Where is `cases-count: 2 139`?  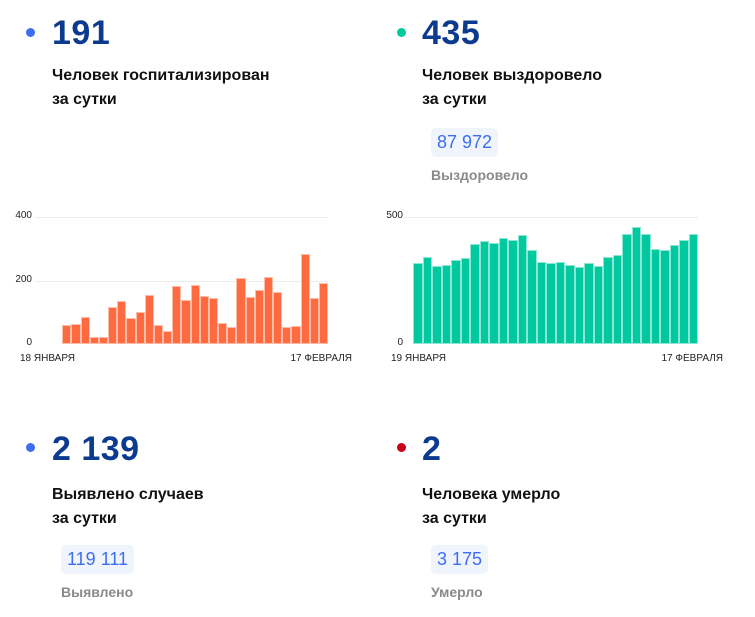
cases-count: 2 139 is located at coordinates (96, 449).